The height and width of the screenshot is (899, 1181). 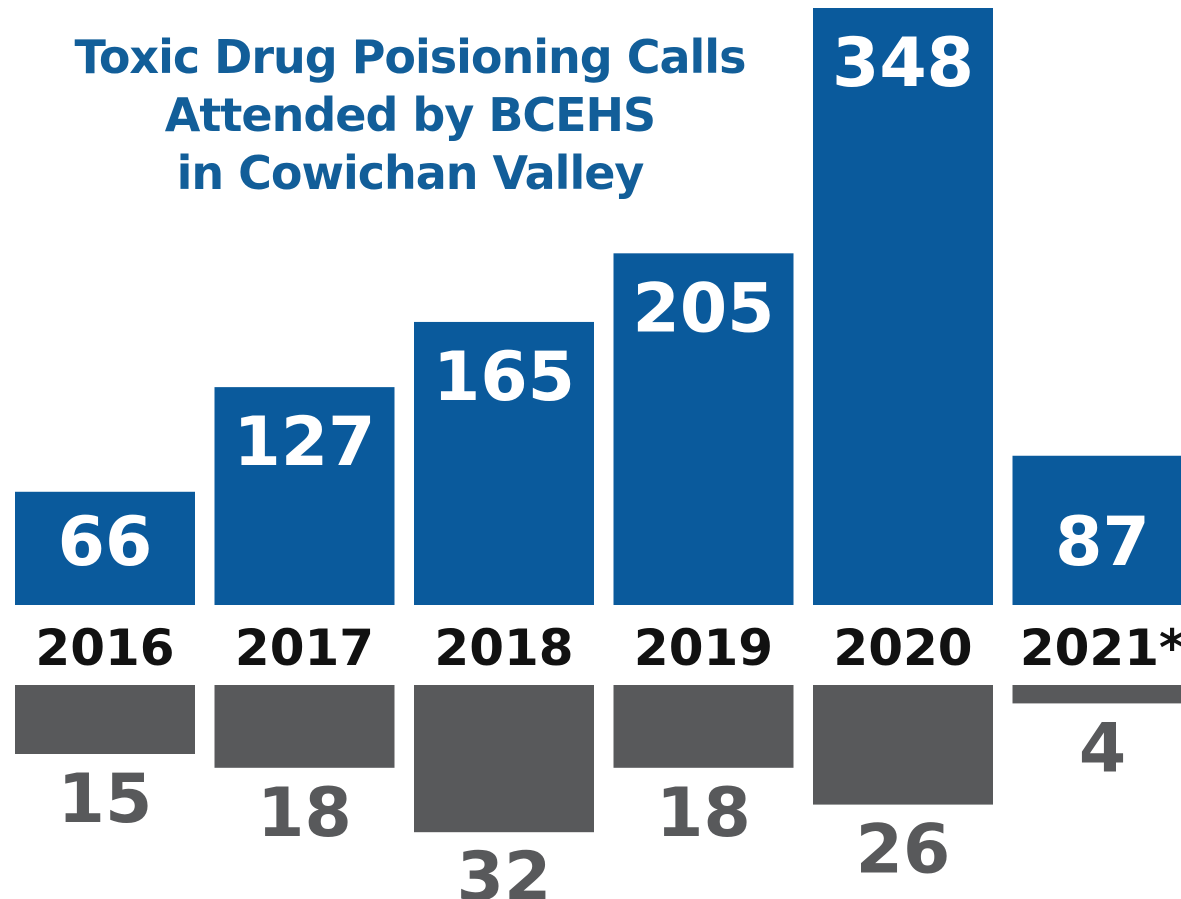 What do you see at coordinates (504, 463) in the screenshot?
I see `upper-bar-2018` at bounding box center [504, 463].